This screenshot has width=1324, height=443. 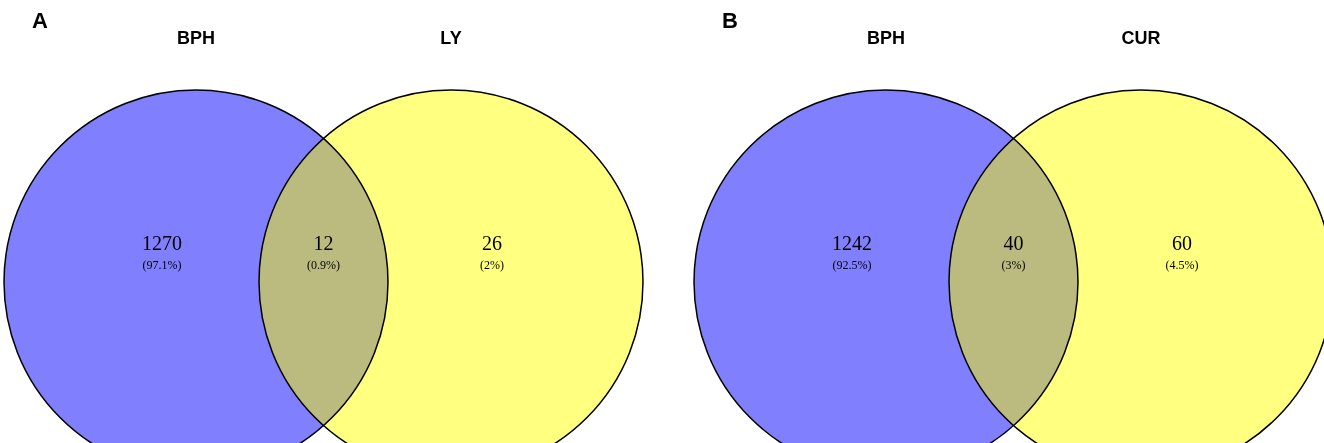 What do you see at coordinates (162, 243) in the screenshot?
I see `data-label: 1270` at bounding box center [162, 243].